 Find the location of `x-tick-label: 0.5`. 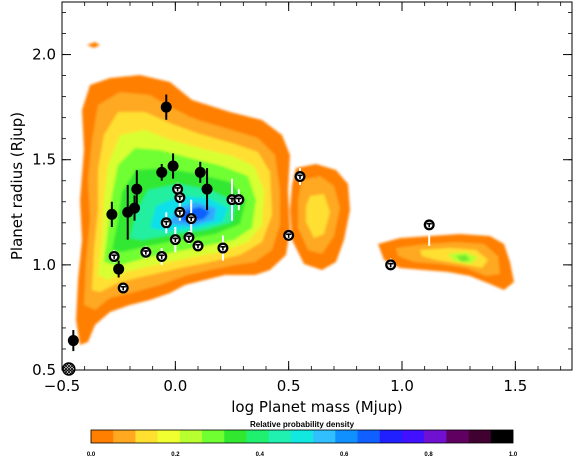

x-tick-label: 0.5 is located at coordinates (289, 386).